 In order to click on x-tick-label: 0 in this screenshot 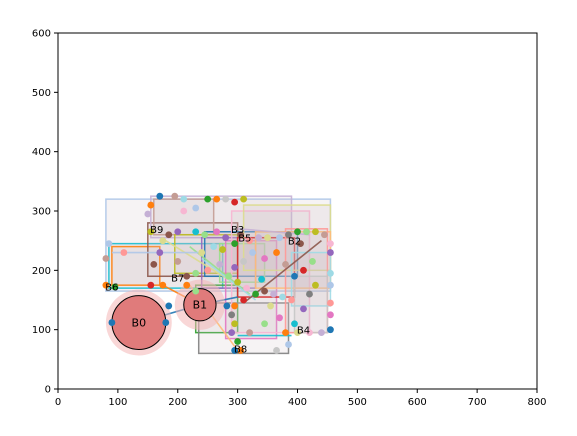, I will do `click(58, 402)`.